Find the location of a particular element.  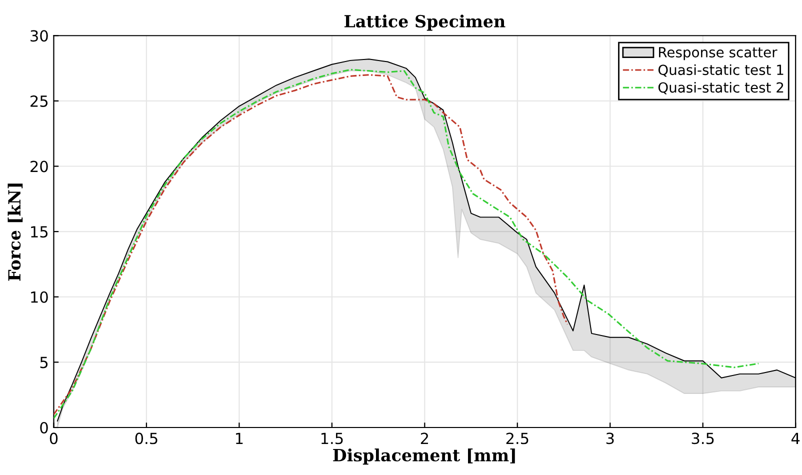

legend-label: Response scatter is located at coordinates (718, 53).